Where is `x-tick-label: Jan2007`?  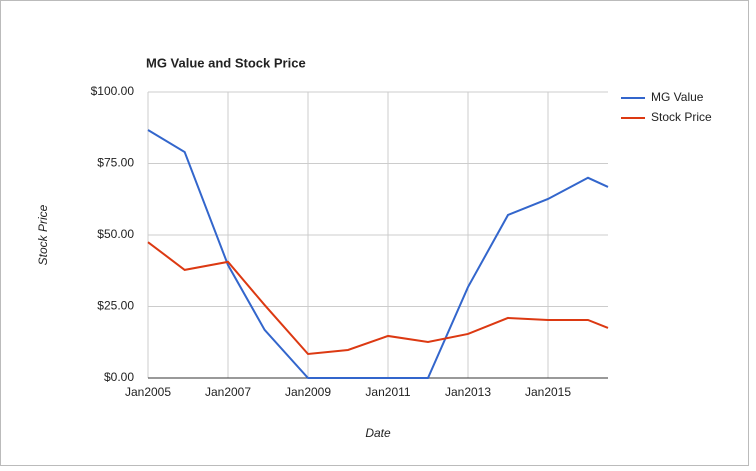
x-tick-label: Jan2007 is located at coordinates (228, 392).